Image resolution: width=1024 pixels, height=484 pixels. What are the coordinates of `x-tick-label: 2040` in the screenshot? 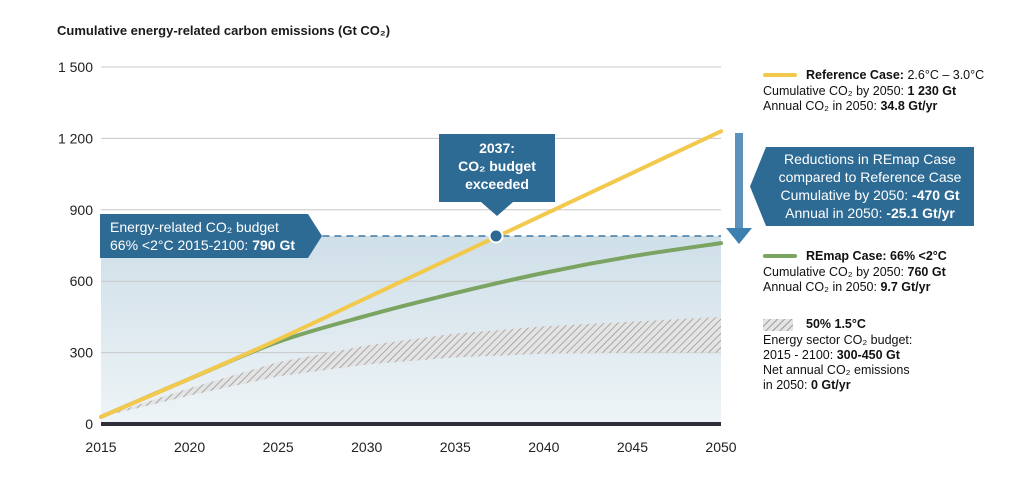 It's located at (543, 447).